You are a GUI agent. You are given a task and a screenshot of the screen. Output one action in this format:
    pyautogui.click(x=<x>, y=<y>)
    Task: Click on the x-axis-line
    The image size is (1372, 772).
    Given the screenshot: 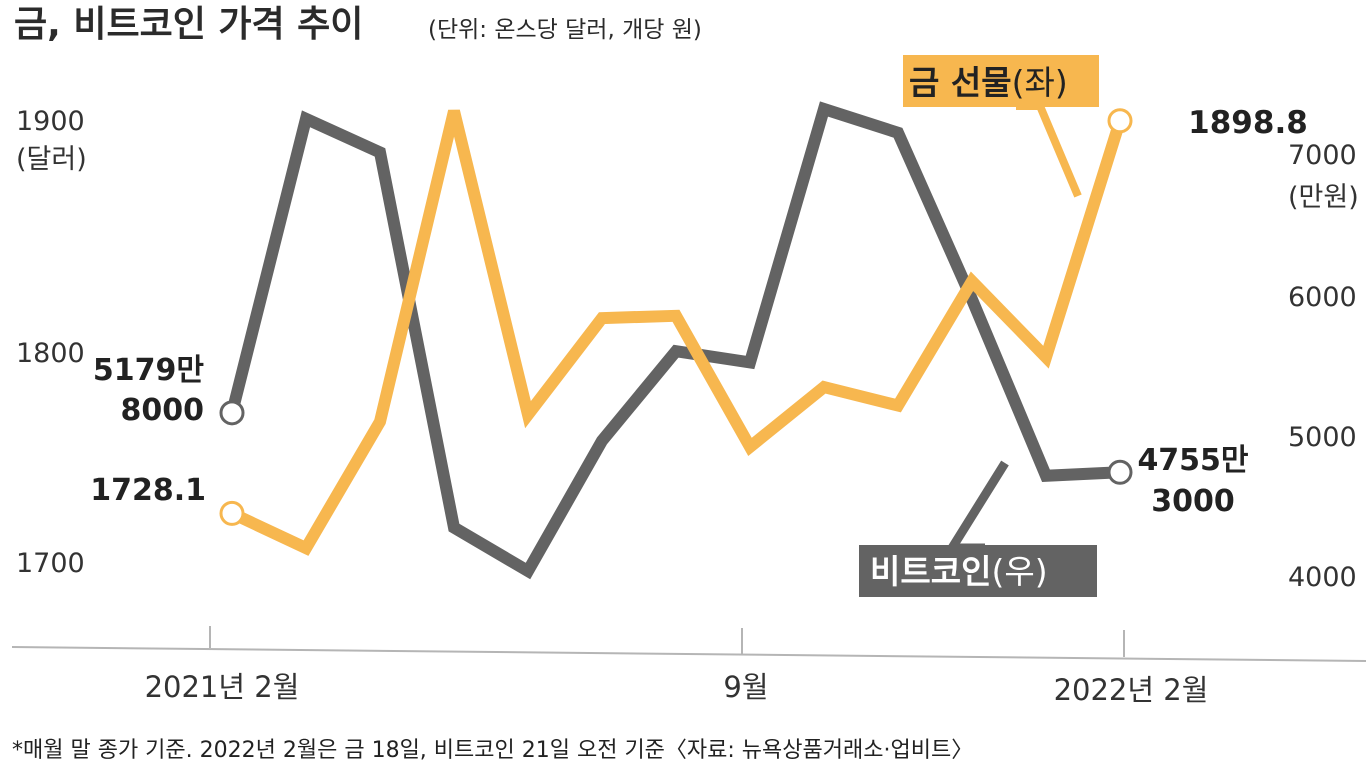 What is the action you would take?
    pyautogui.click(x=689, y=654)
    